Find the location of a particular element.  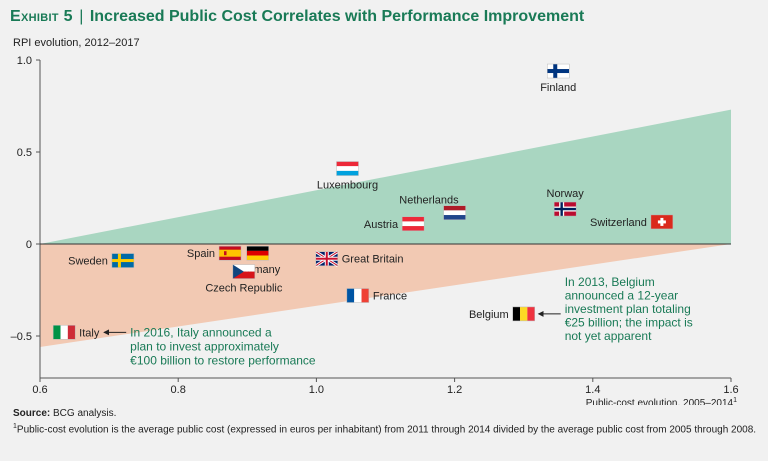

y-tick-label: 0 is located at coordinates (29, 245).